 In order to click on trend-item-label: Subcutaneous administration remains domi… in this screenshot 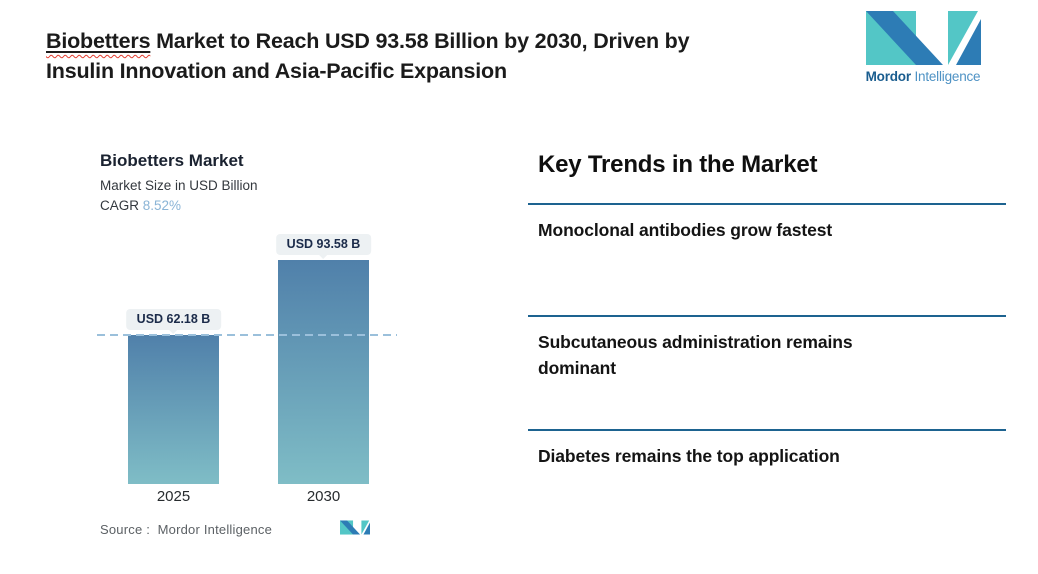, I will do `click(695, 355)`.